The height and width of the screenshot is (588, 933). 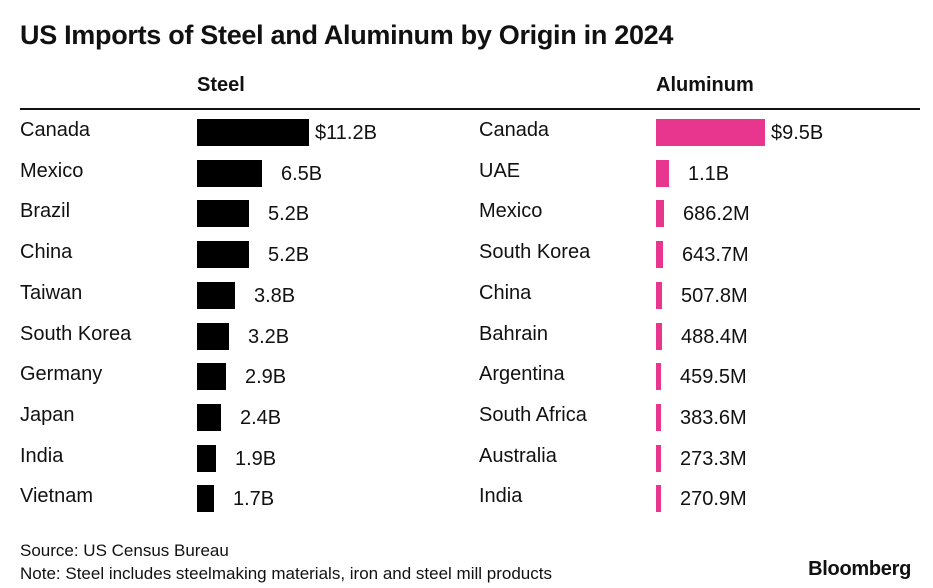 What do you see at coordinates (533, 414) in the screenshot?
I see `aluminum-category-label: South Africa` at bounding box center [533, 414].